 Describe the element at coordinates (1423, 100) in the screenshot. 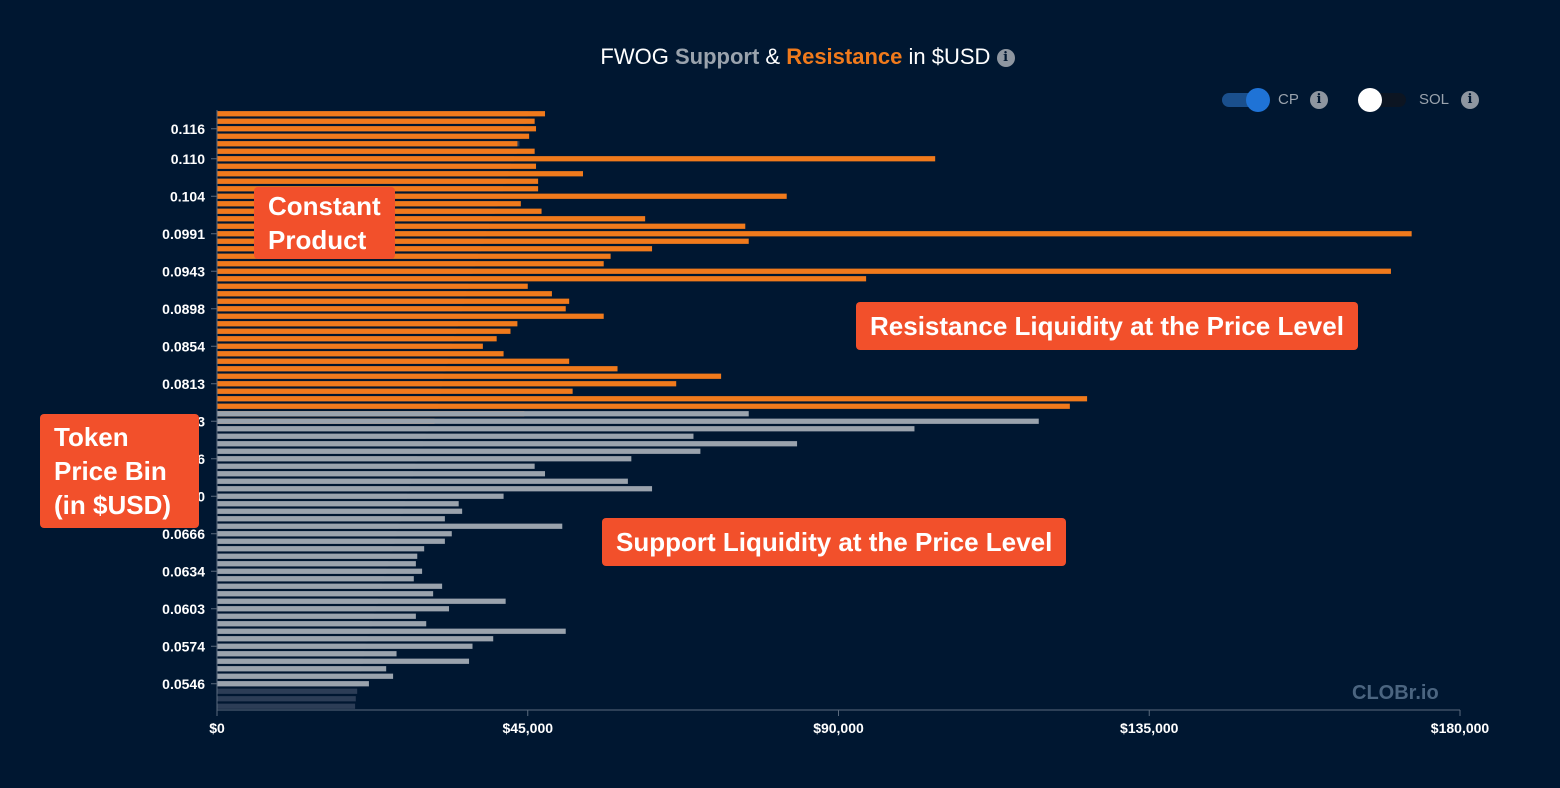

I see `sol-toggle: SOL i` at that location.